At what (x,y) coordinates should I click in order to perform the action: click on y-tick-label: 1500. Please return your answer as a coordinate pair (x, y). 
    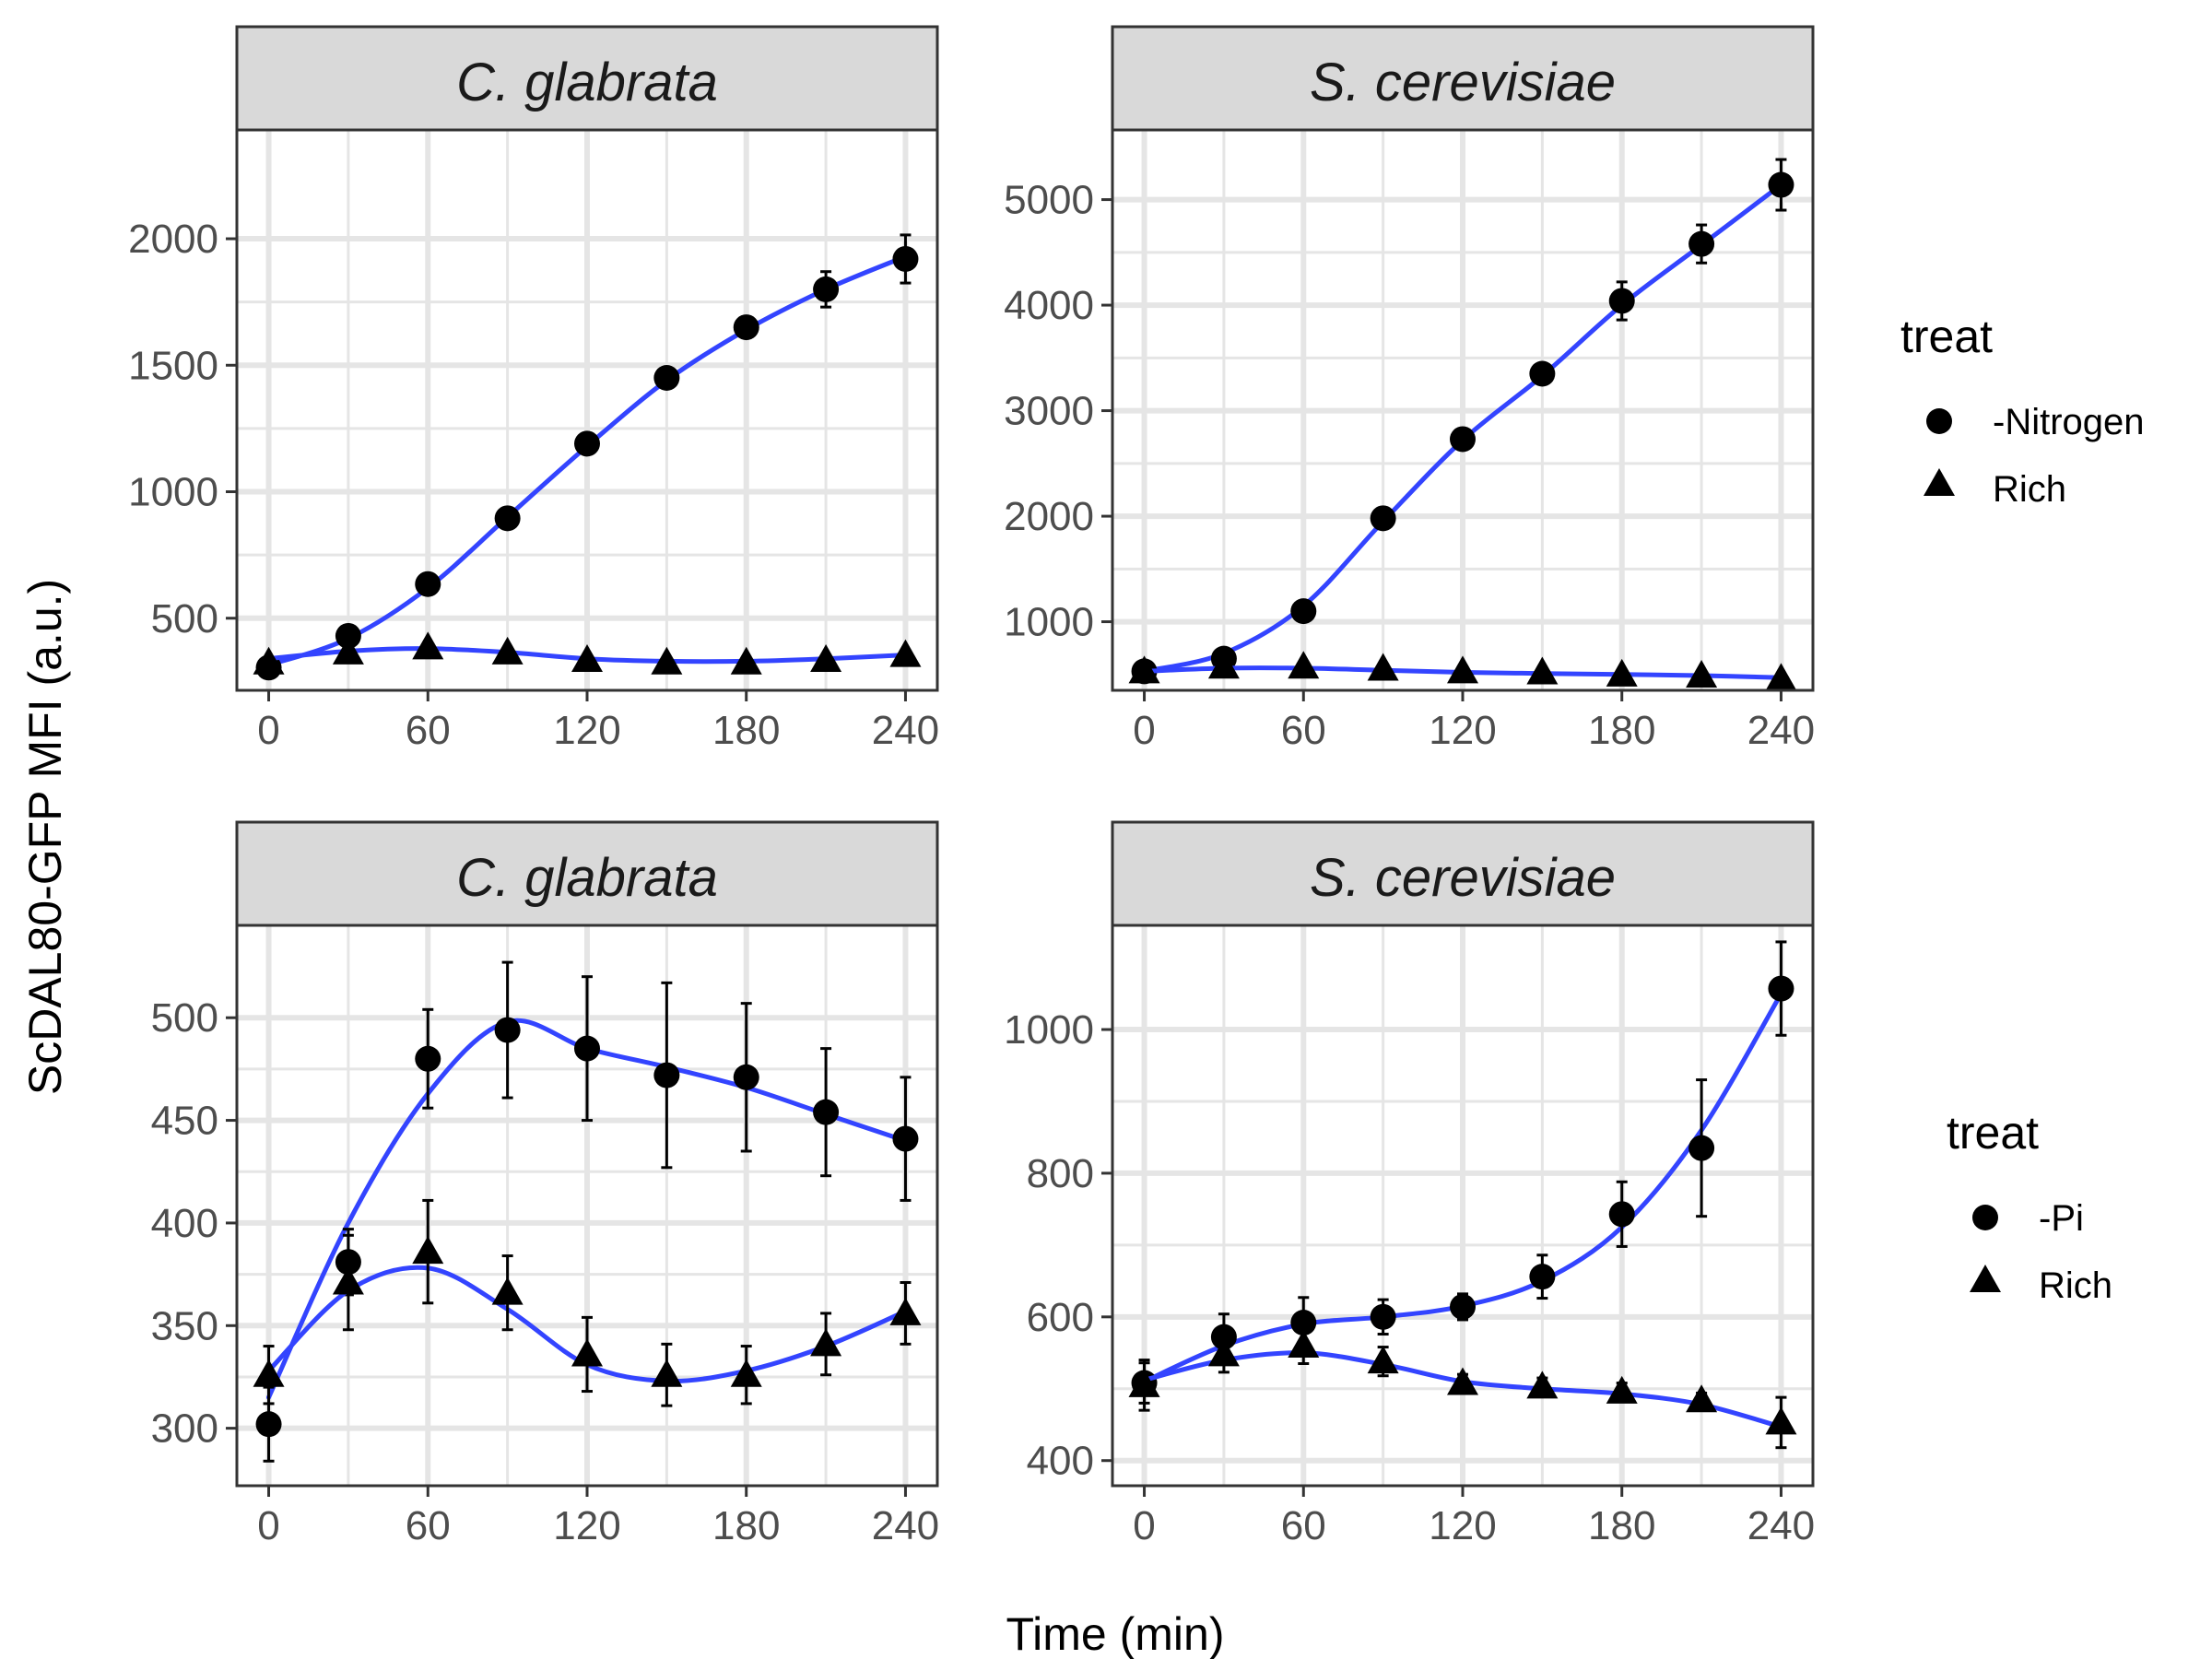
    Looking at the image, I should click on (173, 365).